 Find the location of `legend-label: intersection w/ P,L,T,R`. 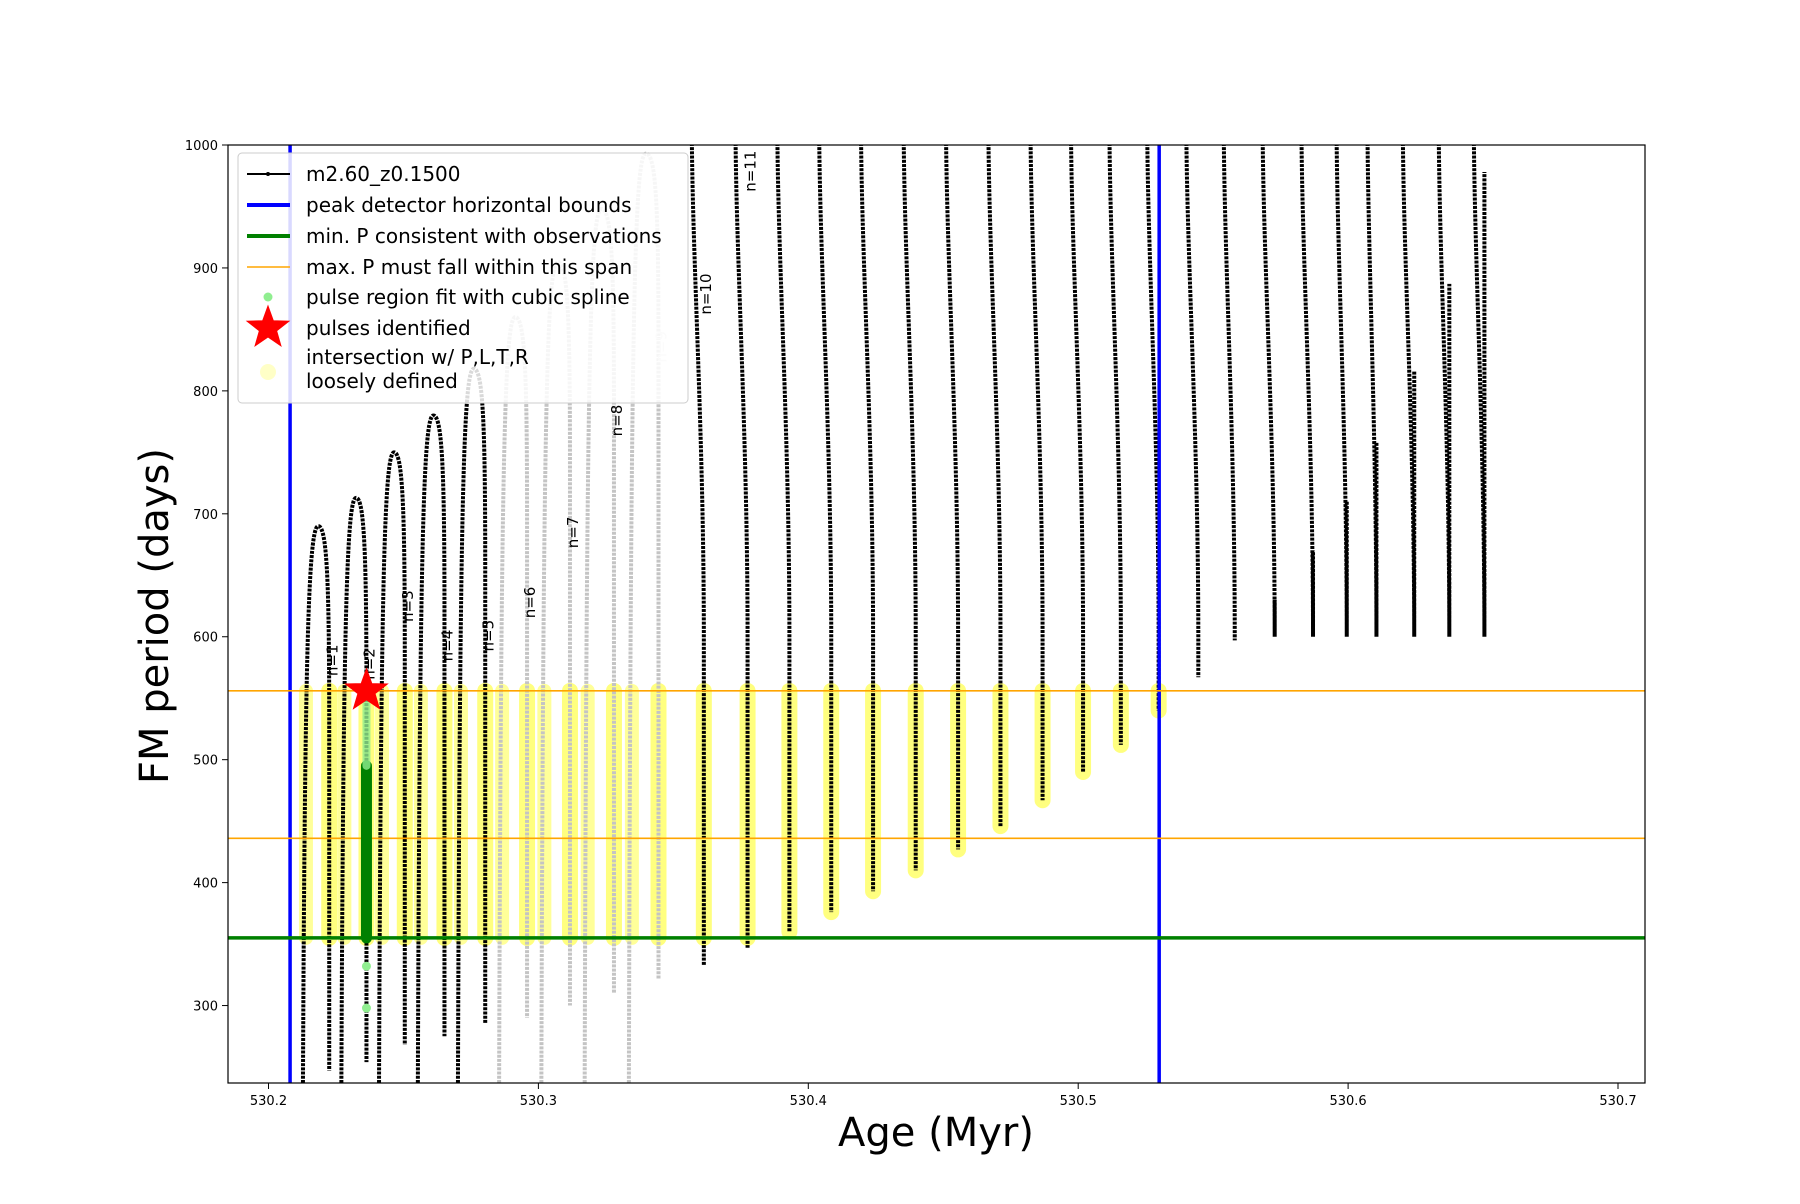

legend-label: intersection w/ P,L,T,R is located at coordinates (417, 357).